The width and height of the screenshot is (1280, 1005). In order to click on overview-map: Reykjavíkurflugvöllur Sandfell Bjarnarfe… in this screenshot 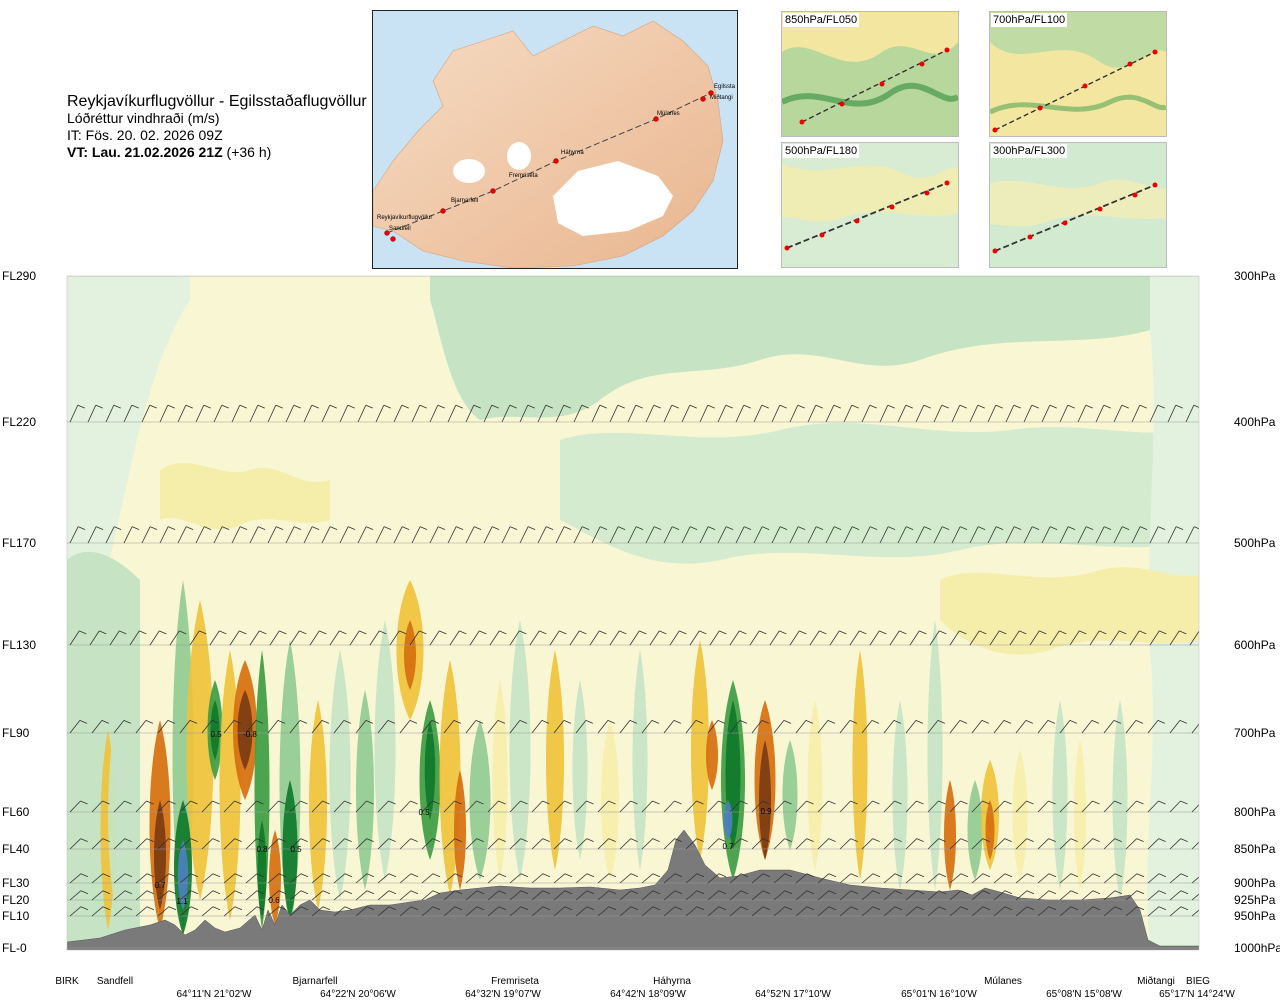, I will do `click(555, 139)`.